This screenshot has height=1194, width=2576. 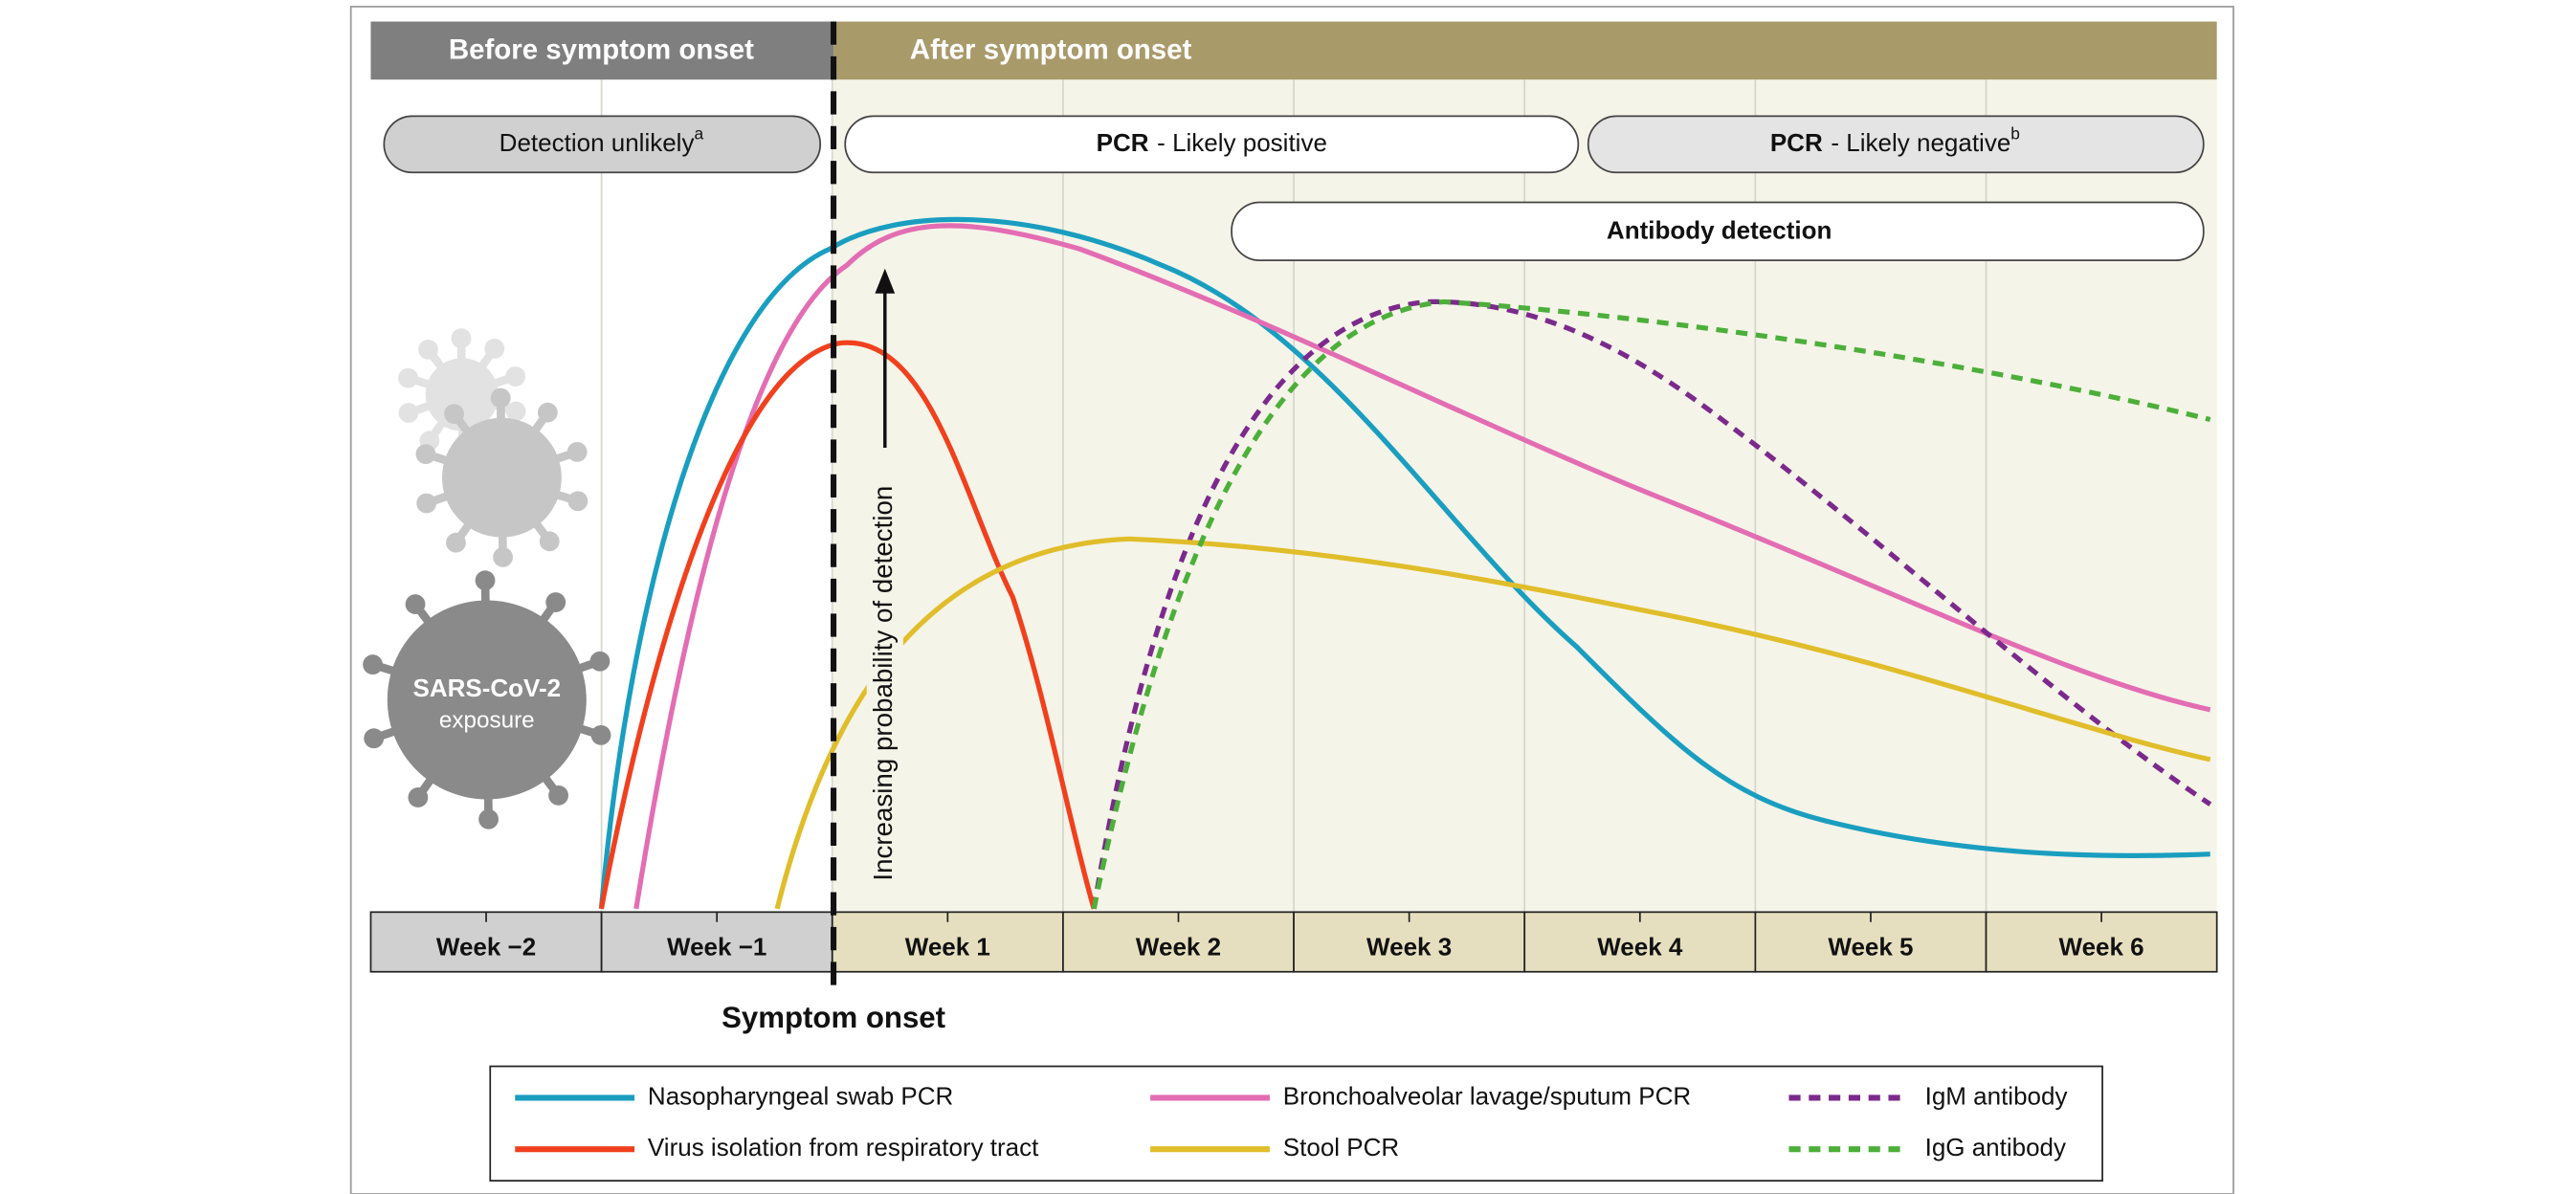 What do you see at coordinates (1920, 143) in the screenshot?
I see `band-text: - Likely negative` at bounding box center [1920, 143].